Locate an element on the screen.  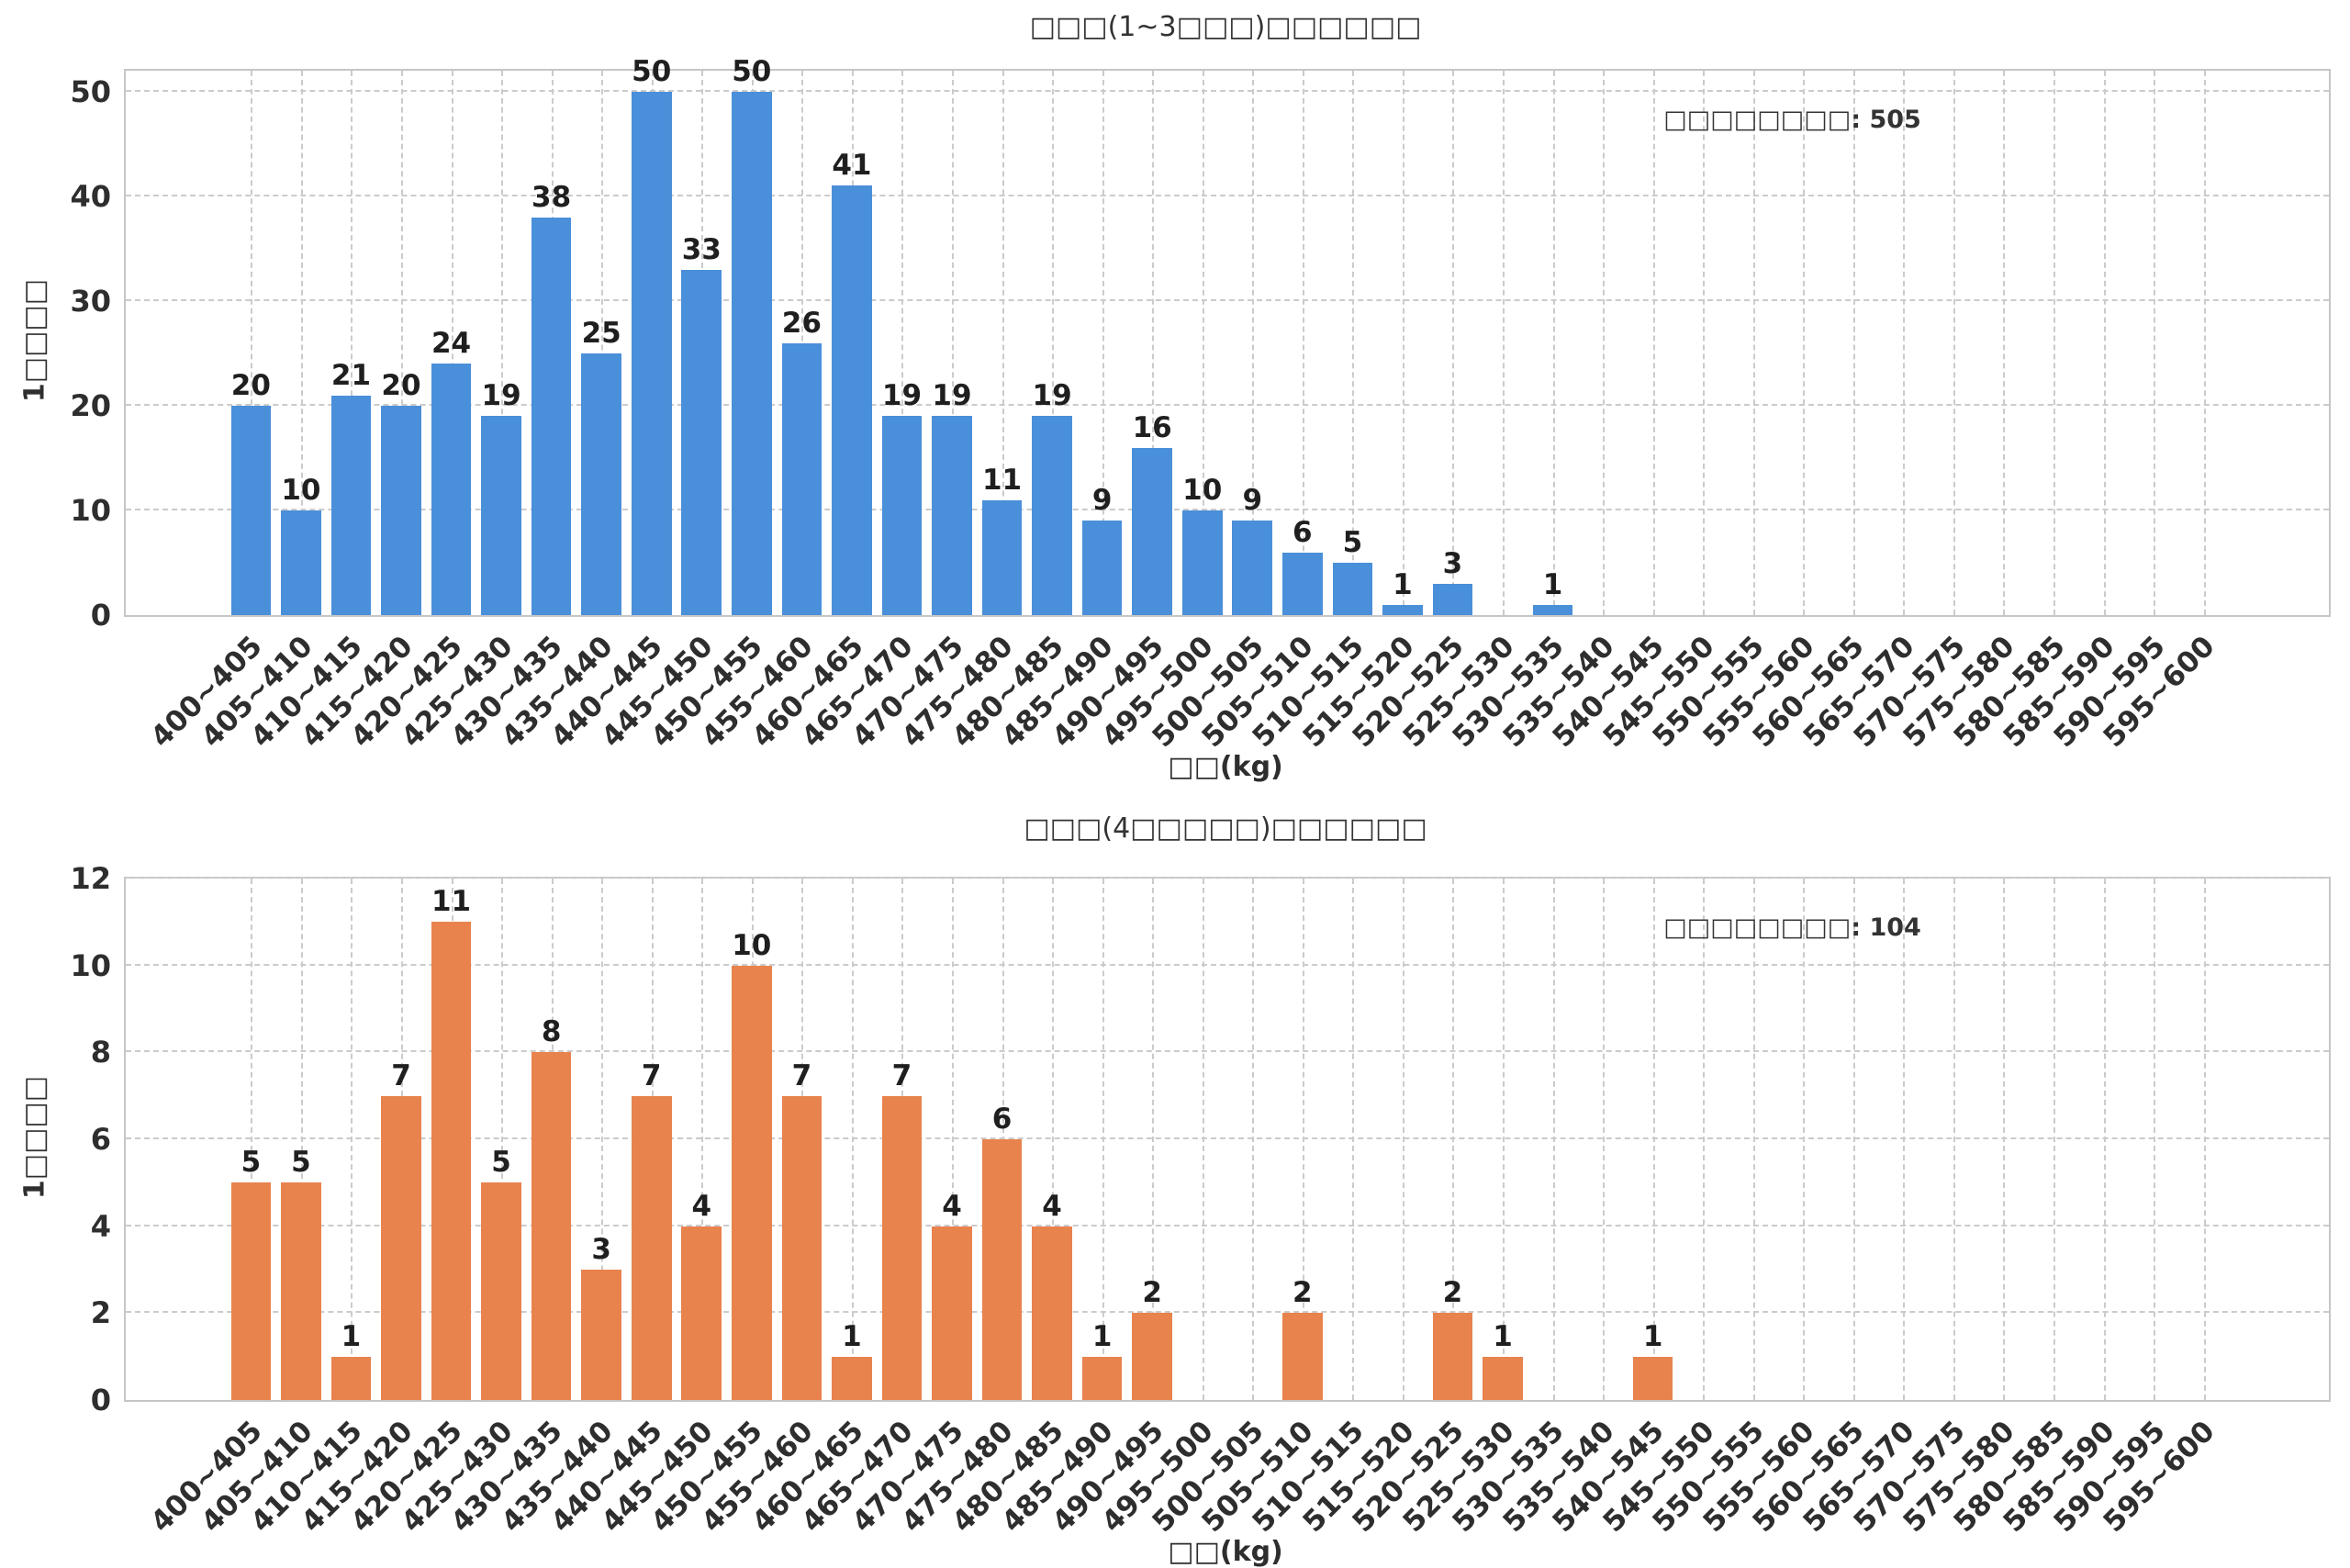
bar-value-label: 10 is located at coordinates (1202, 490).